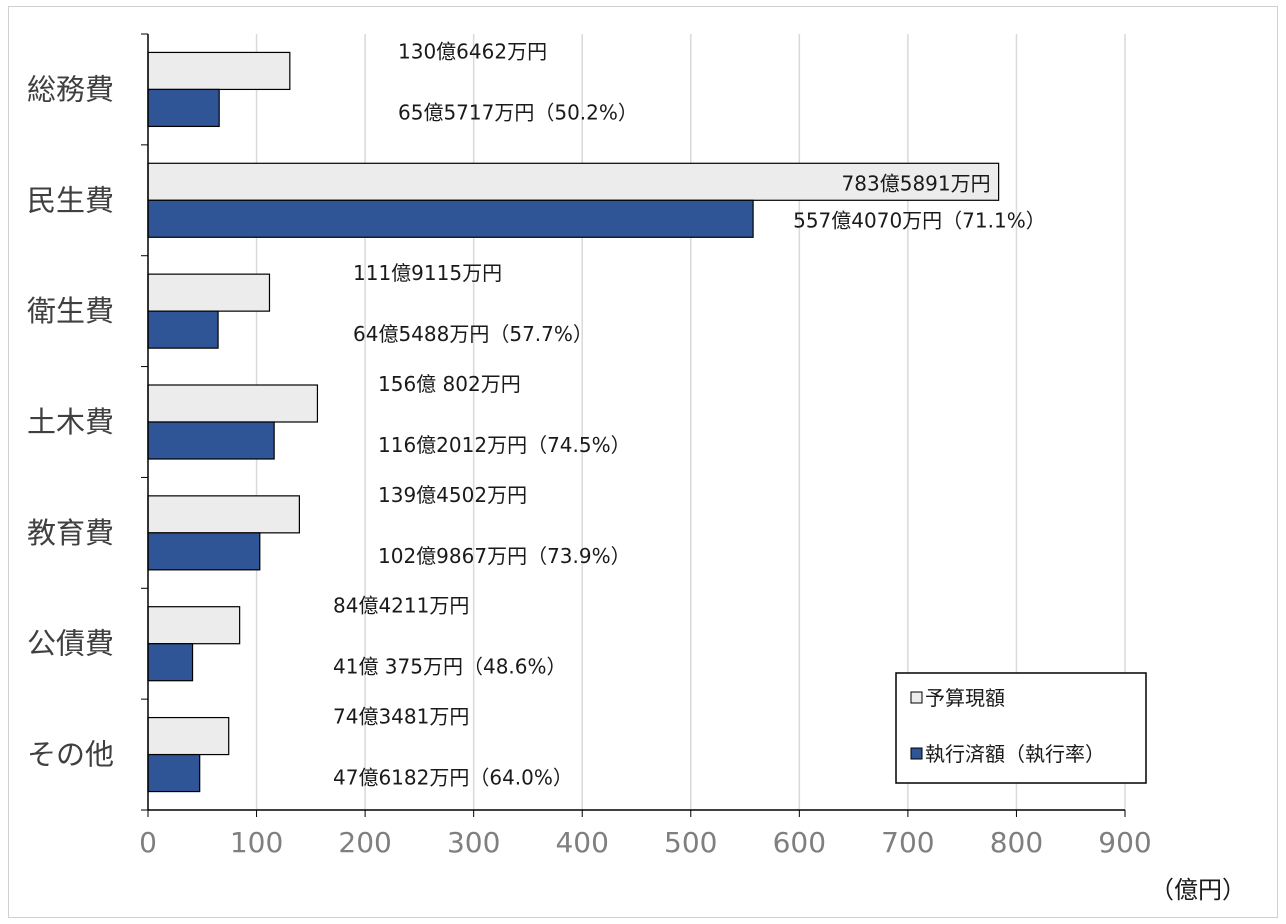  I want to click on x-tick-label: 400, so click(581, 842).